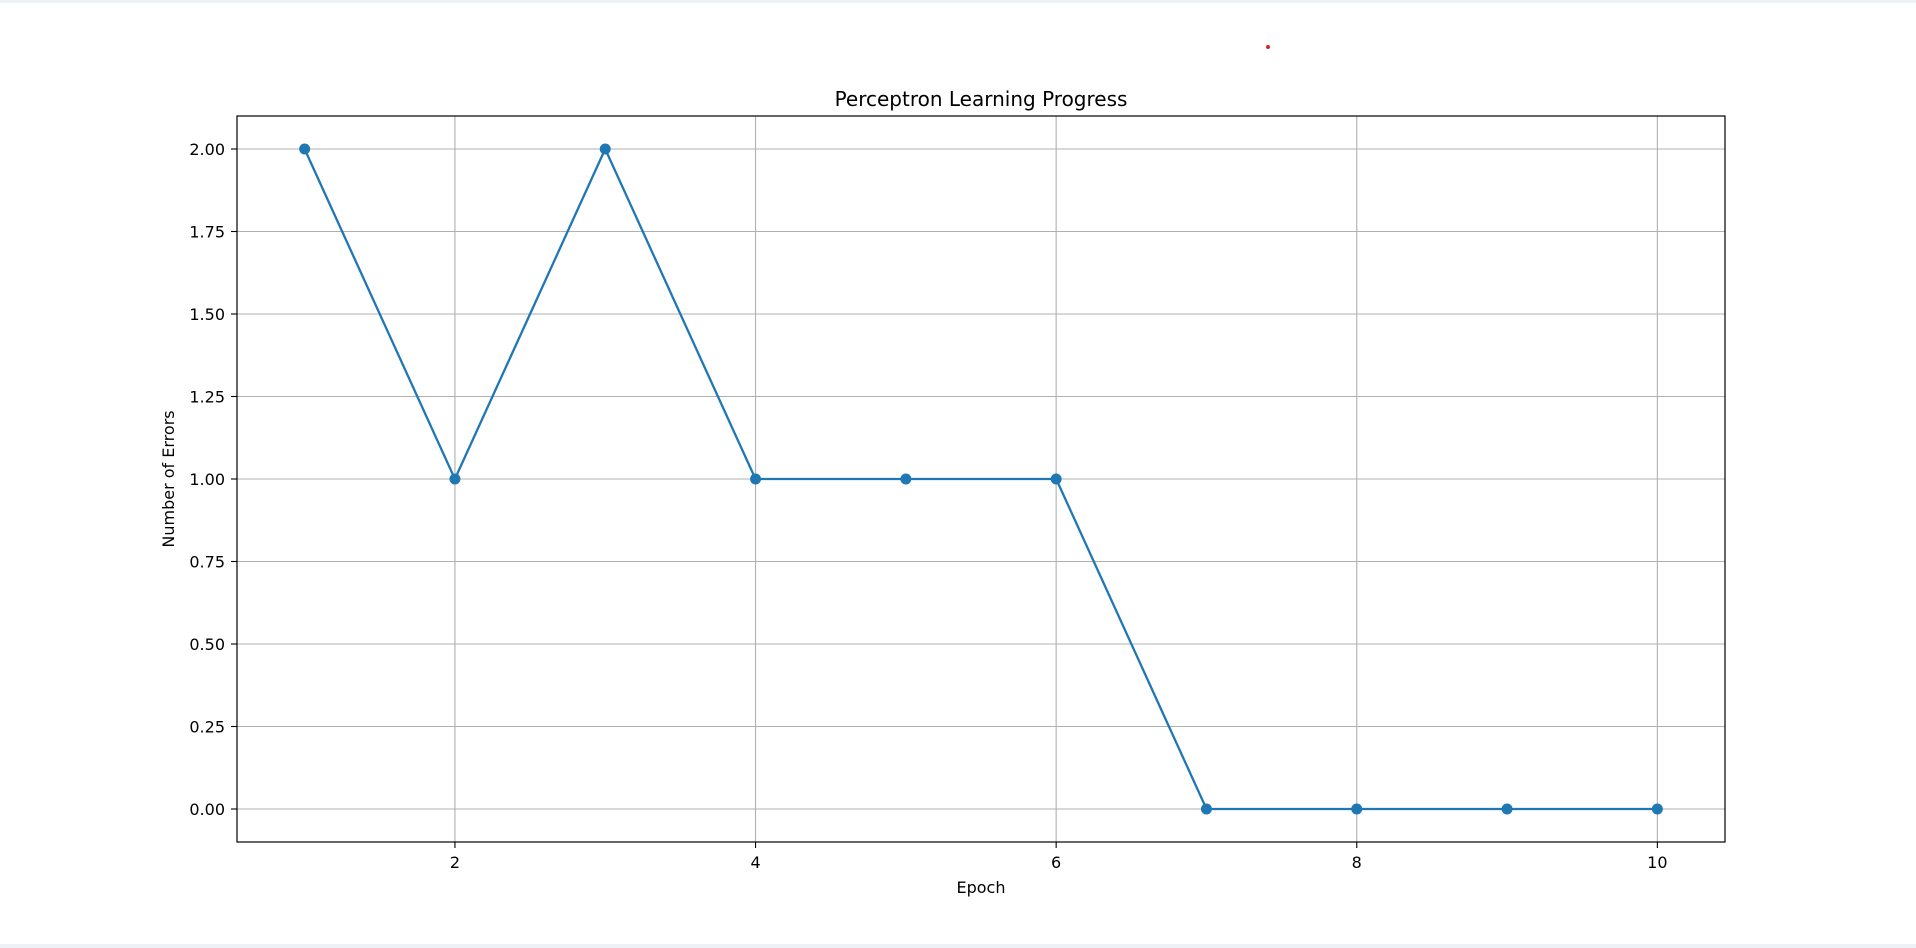  Describe the element at coordinates (207, 479) in the screenshot. I see `y-tick-label: 1.00` at that location.